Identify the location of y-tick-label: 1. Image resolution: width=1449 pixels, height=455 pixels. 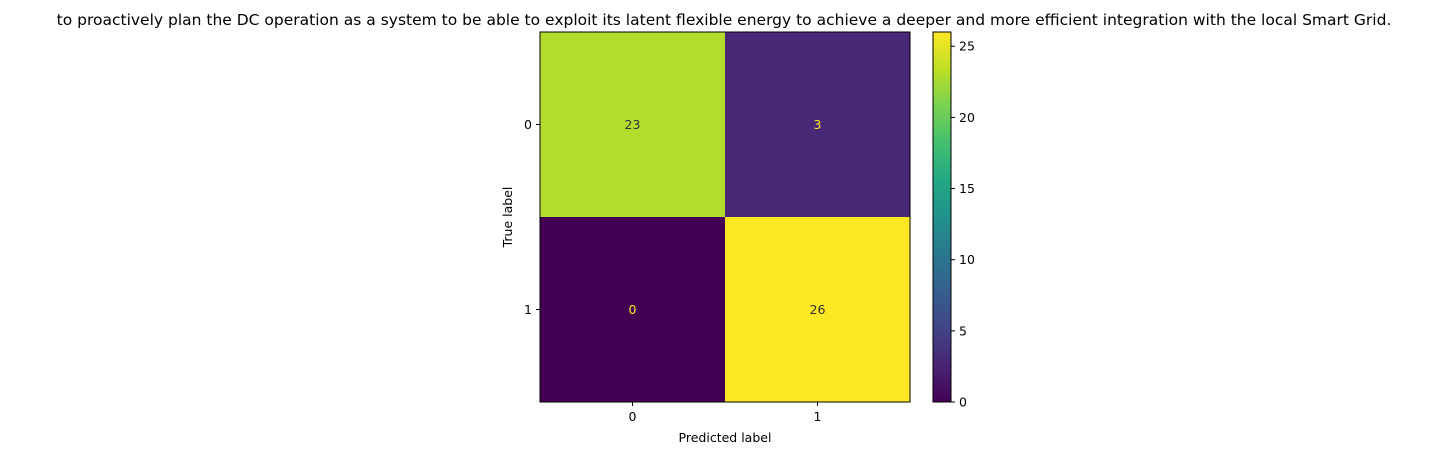
(528, 309).